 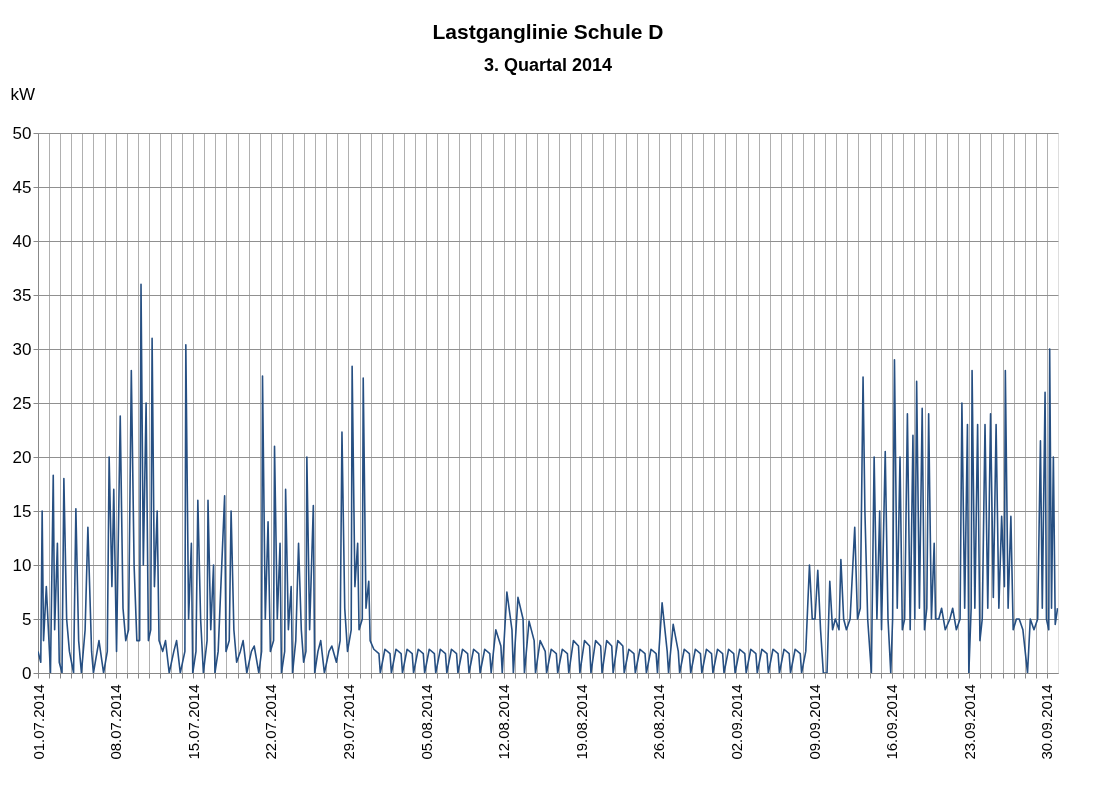 I want to click on y-tick-label: 30, so click(x=22, y=349).